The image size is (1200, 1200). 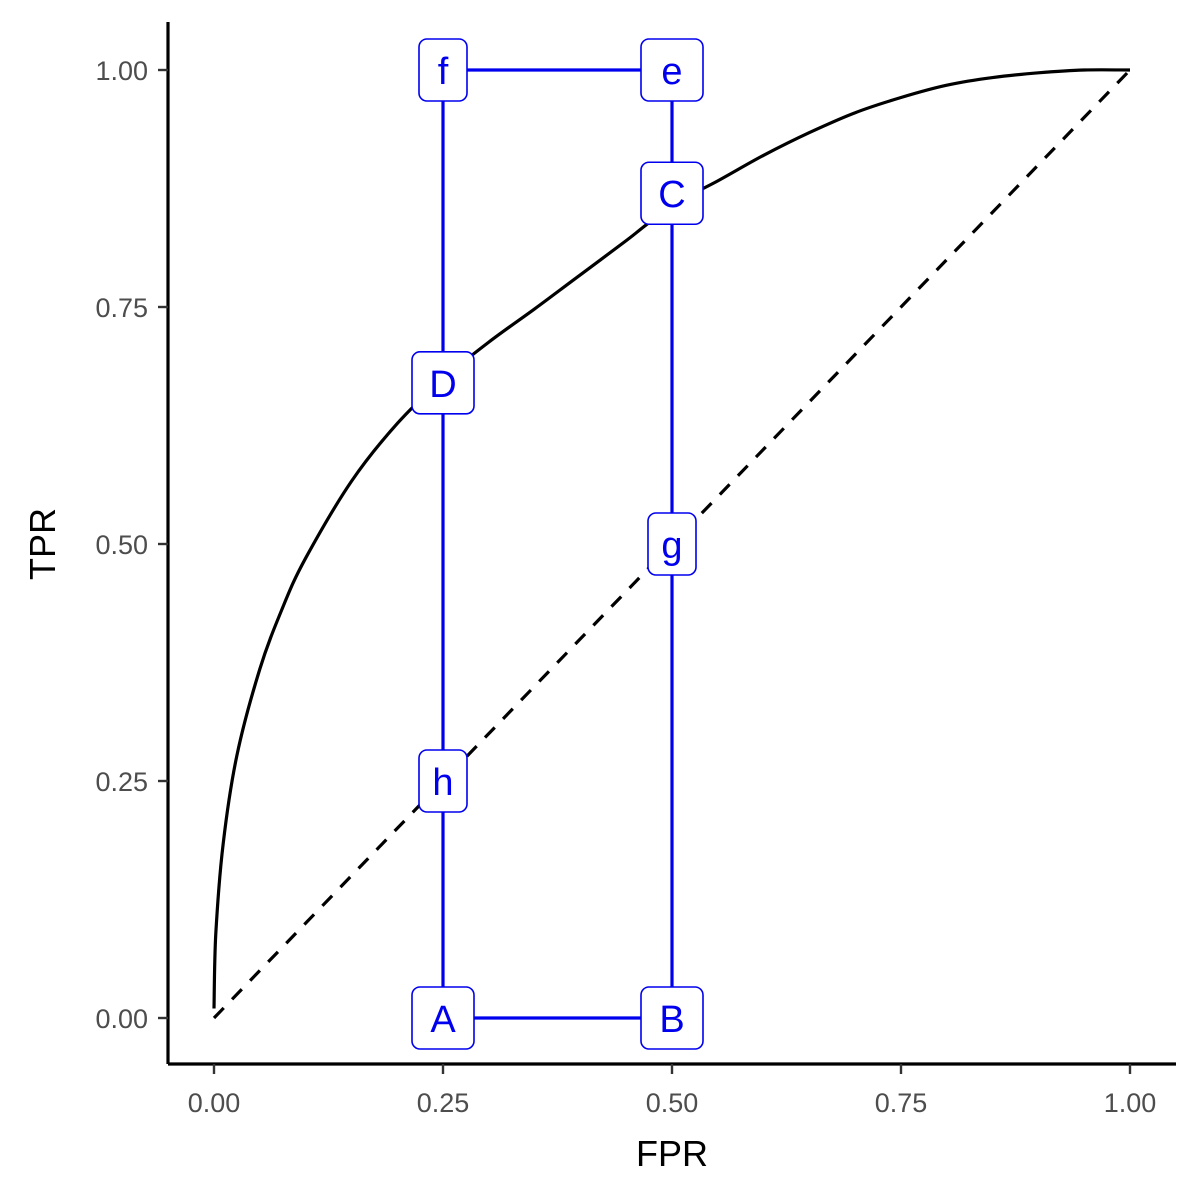 I want to click on y-tick-label: 0.00, so click(x=121, y=1019).